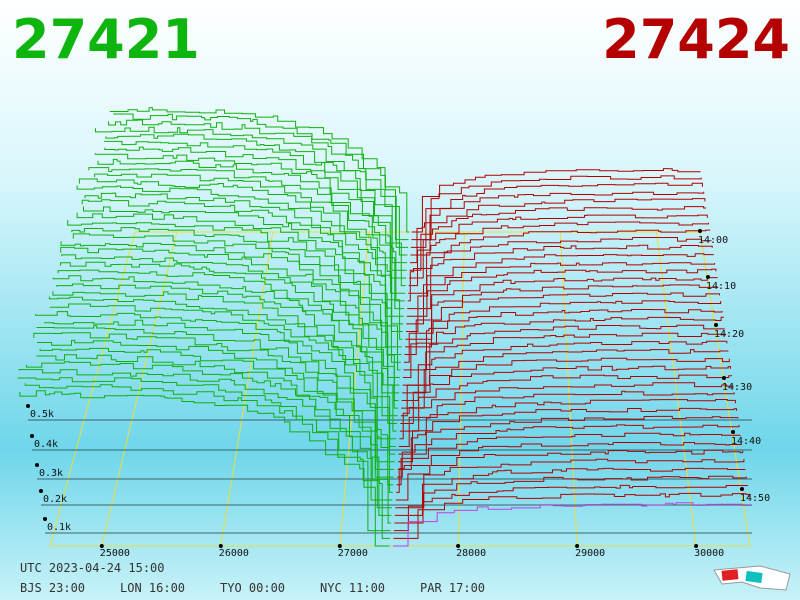  What do you see at coordinates (353, 553) in the screenshot?
I see `x-tick-label: 27000` at bounding box center [353, 553].